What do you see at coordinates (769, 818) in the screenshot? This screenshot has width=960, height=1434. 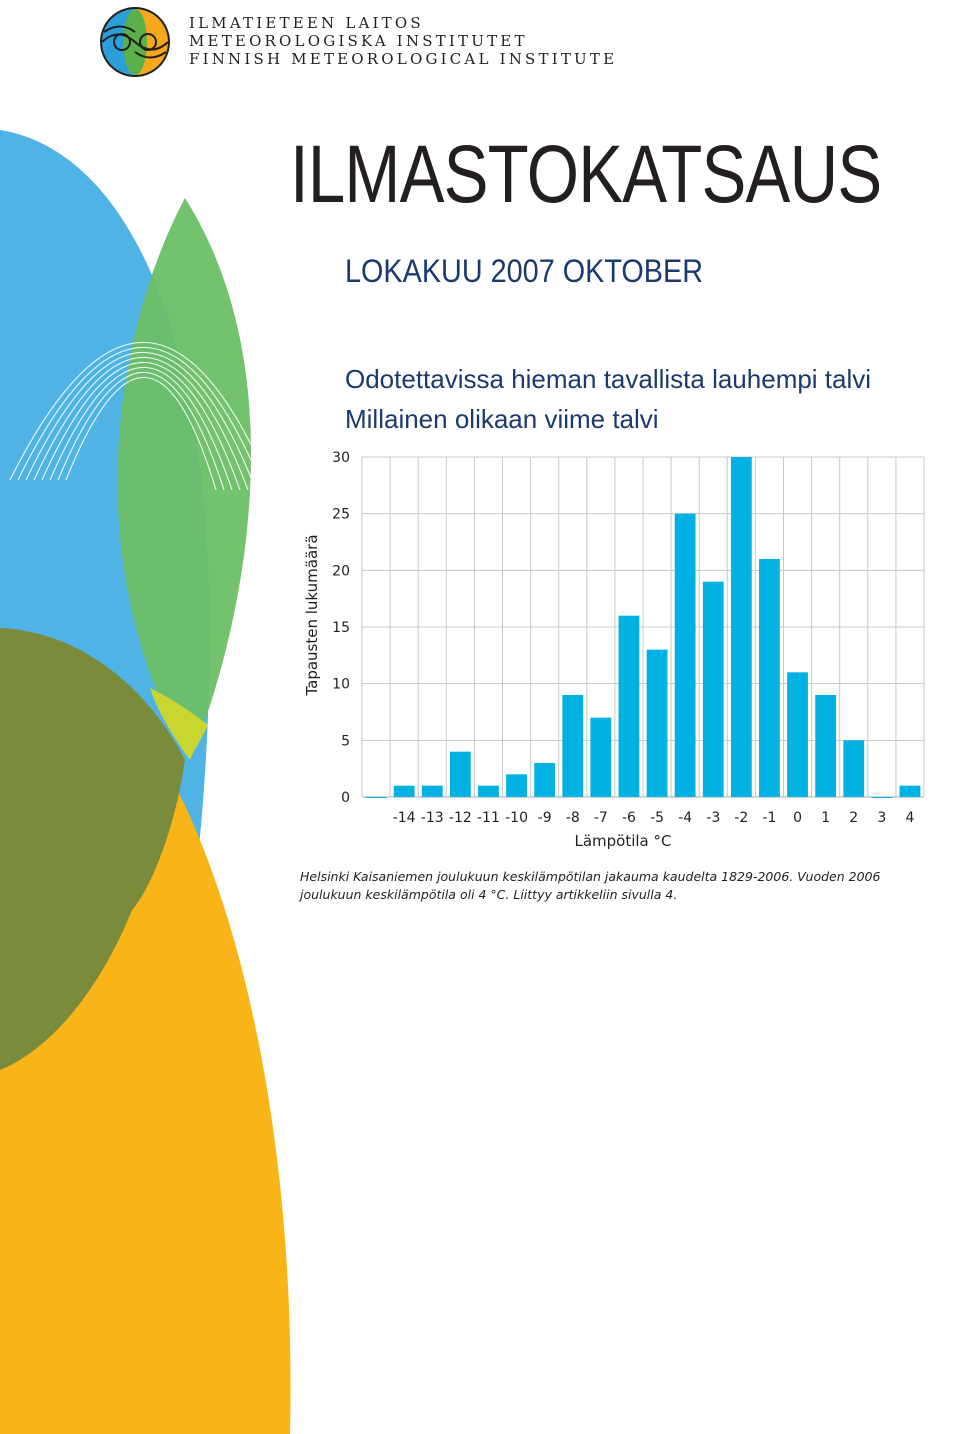 I see `x-tick-label: -1` at bounding box center [769, 818].